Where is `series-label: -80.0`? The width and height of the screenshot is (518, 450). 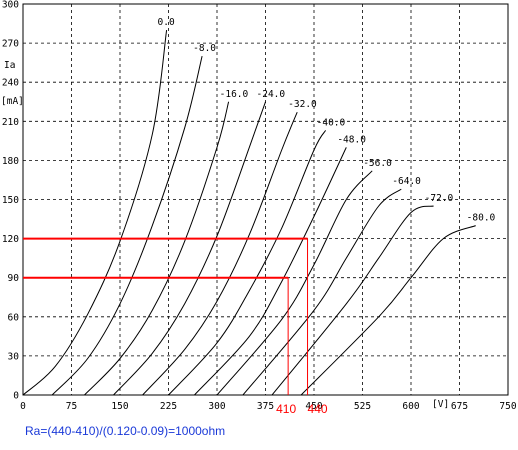 series-label: -80.0 is located at coordinates (481, 218).